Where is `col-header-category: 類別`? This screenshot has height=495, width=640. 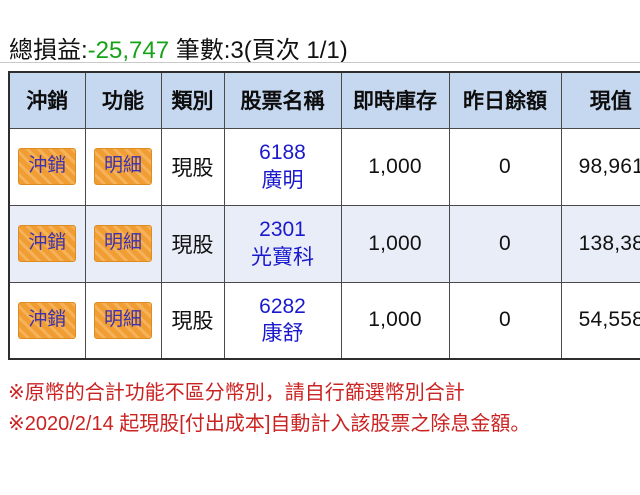
col-header-category: 類別 is located at coordinates (192, 100).